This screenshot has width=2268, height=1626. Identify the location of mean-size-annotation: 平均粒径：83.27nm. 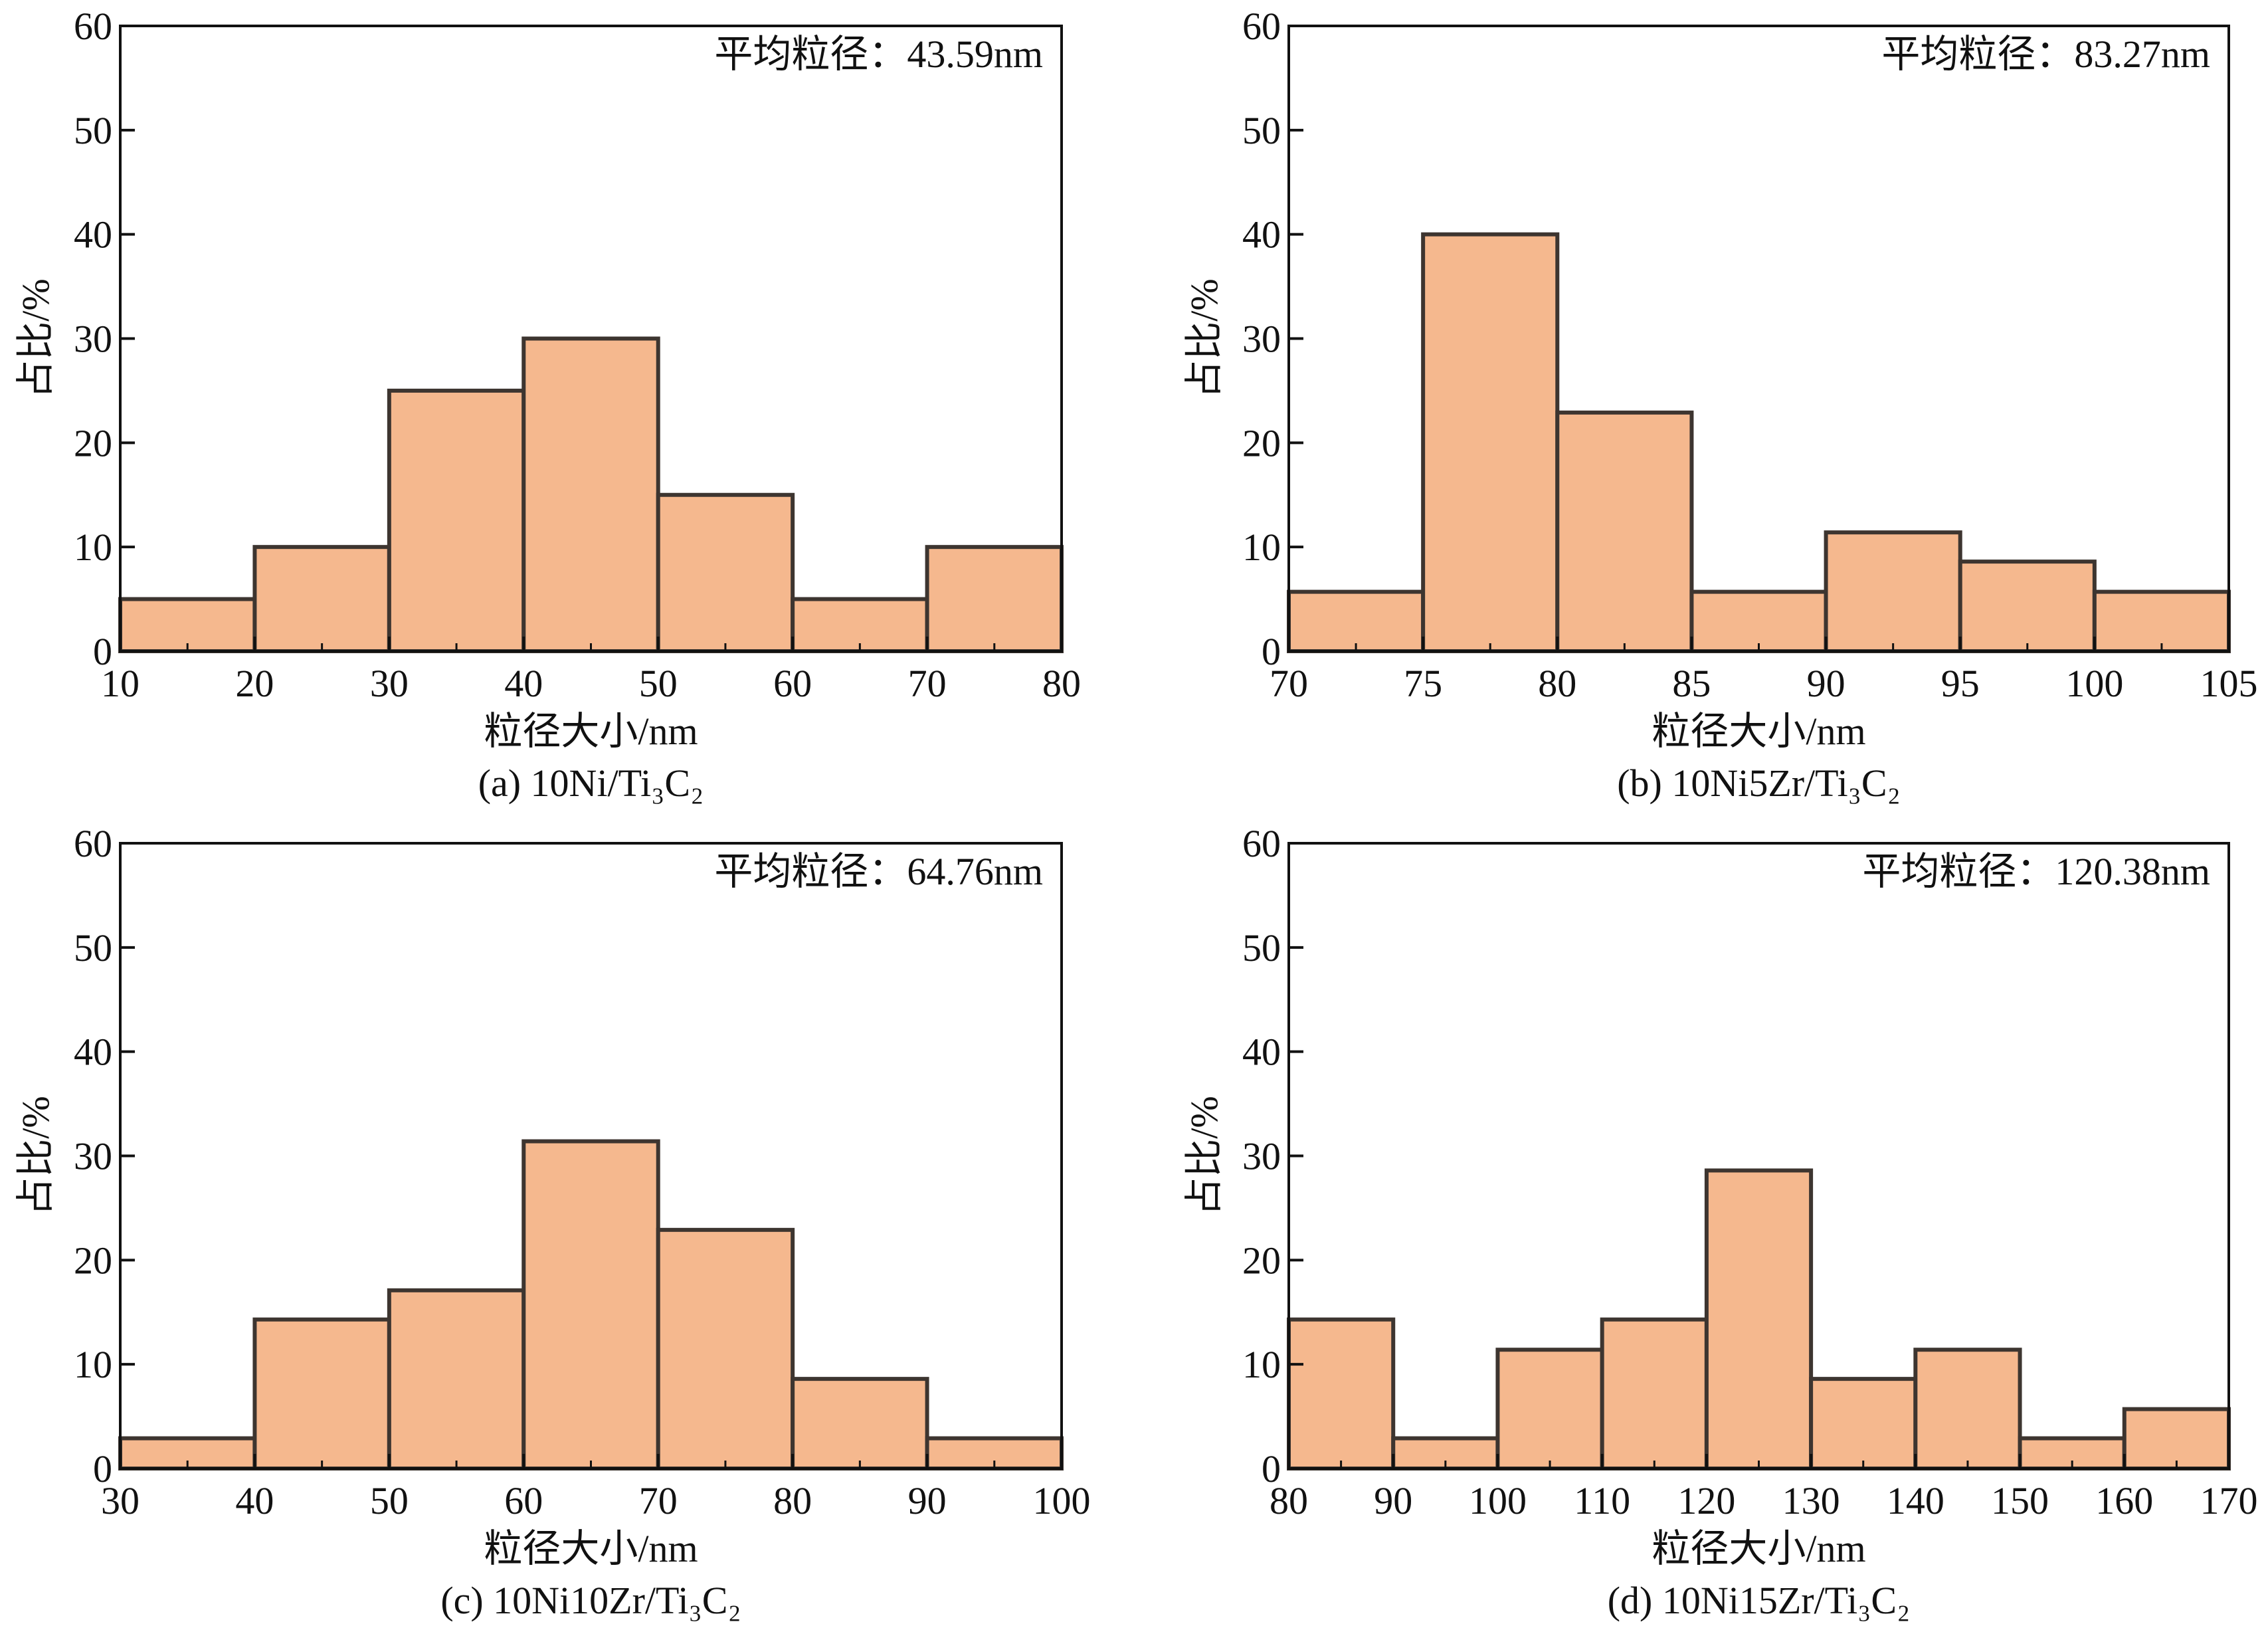
(2046, 54).